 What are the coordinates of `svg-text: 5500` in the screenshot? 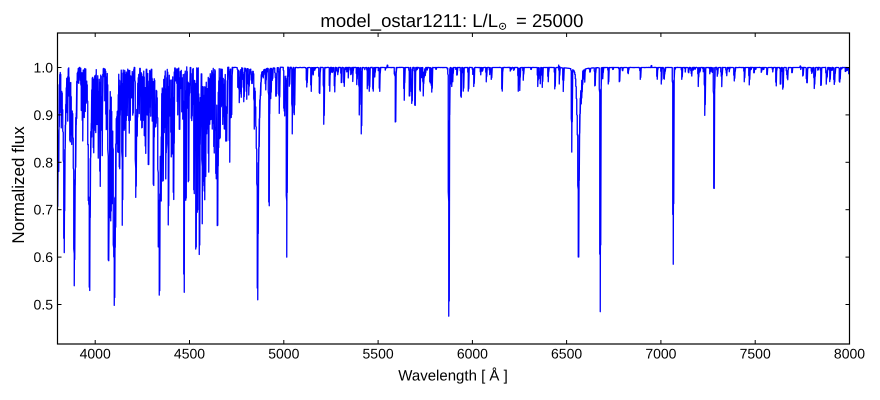 It's located at (378, 354).